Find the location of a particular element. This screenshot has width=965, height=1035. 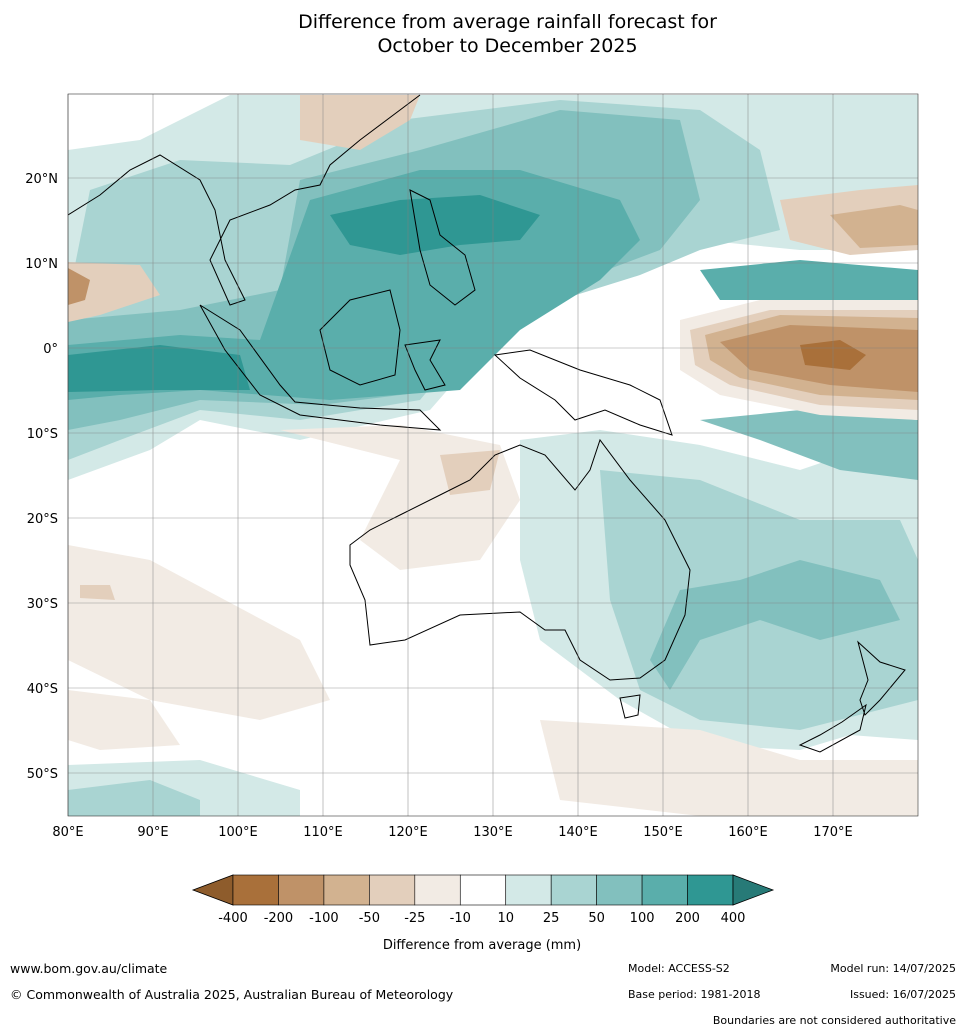

lon-label: 140°E is located at coordinates (578, 832).